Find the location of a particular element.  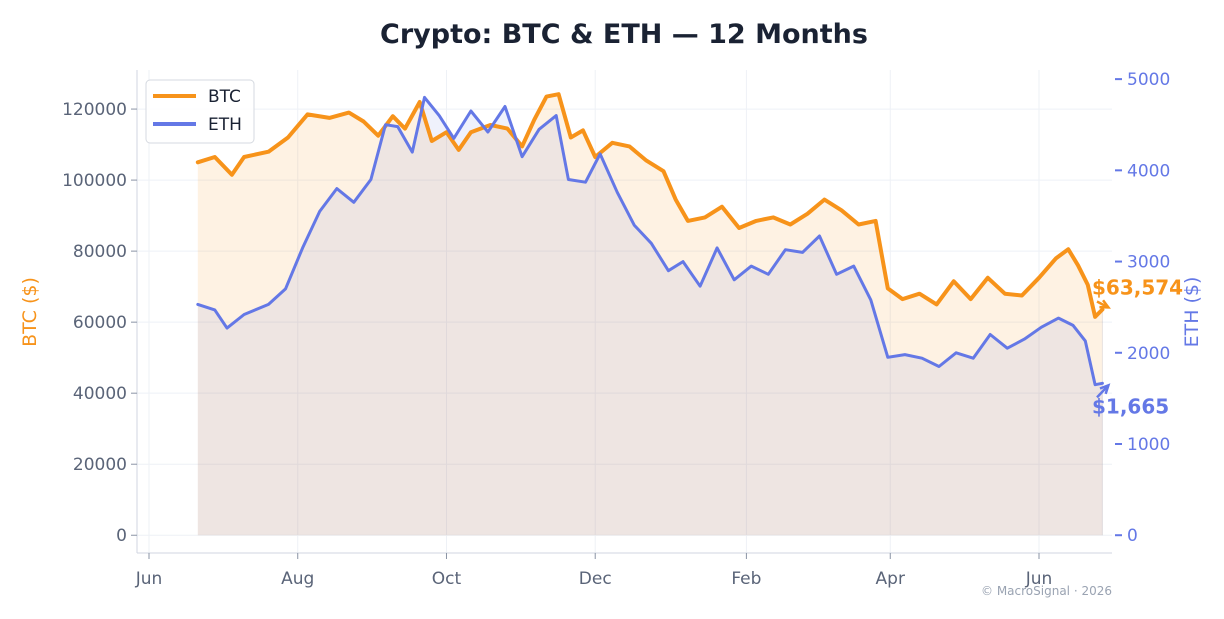

legend-label-btc: BTC is located at coordinates (224, 97).